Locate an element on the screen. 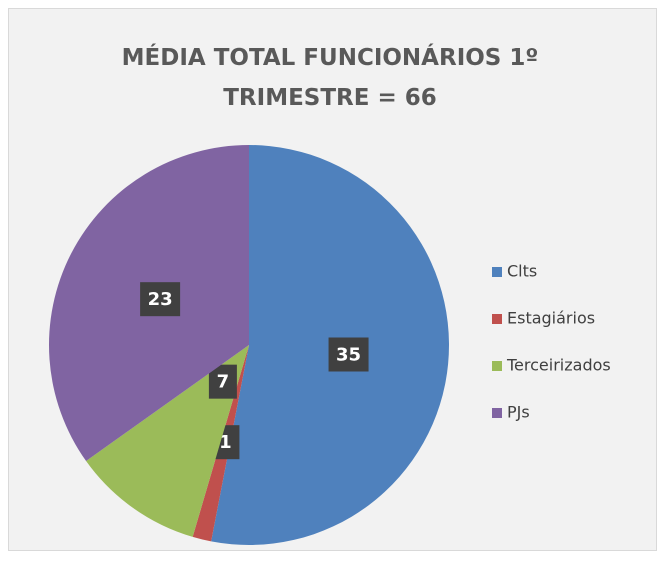 The width and height of the screenshot is (664, 565). legend-label: Terceirizados is located at coordinates (558, 365).